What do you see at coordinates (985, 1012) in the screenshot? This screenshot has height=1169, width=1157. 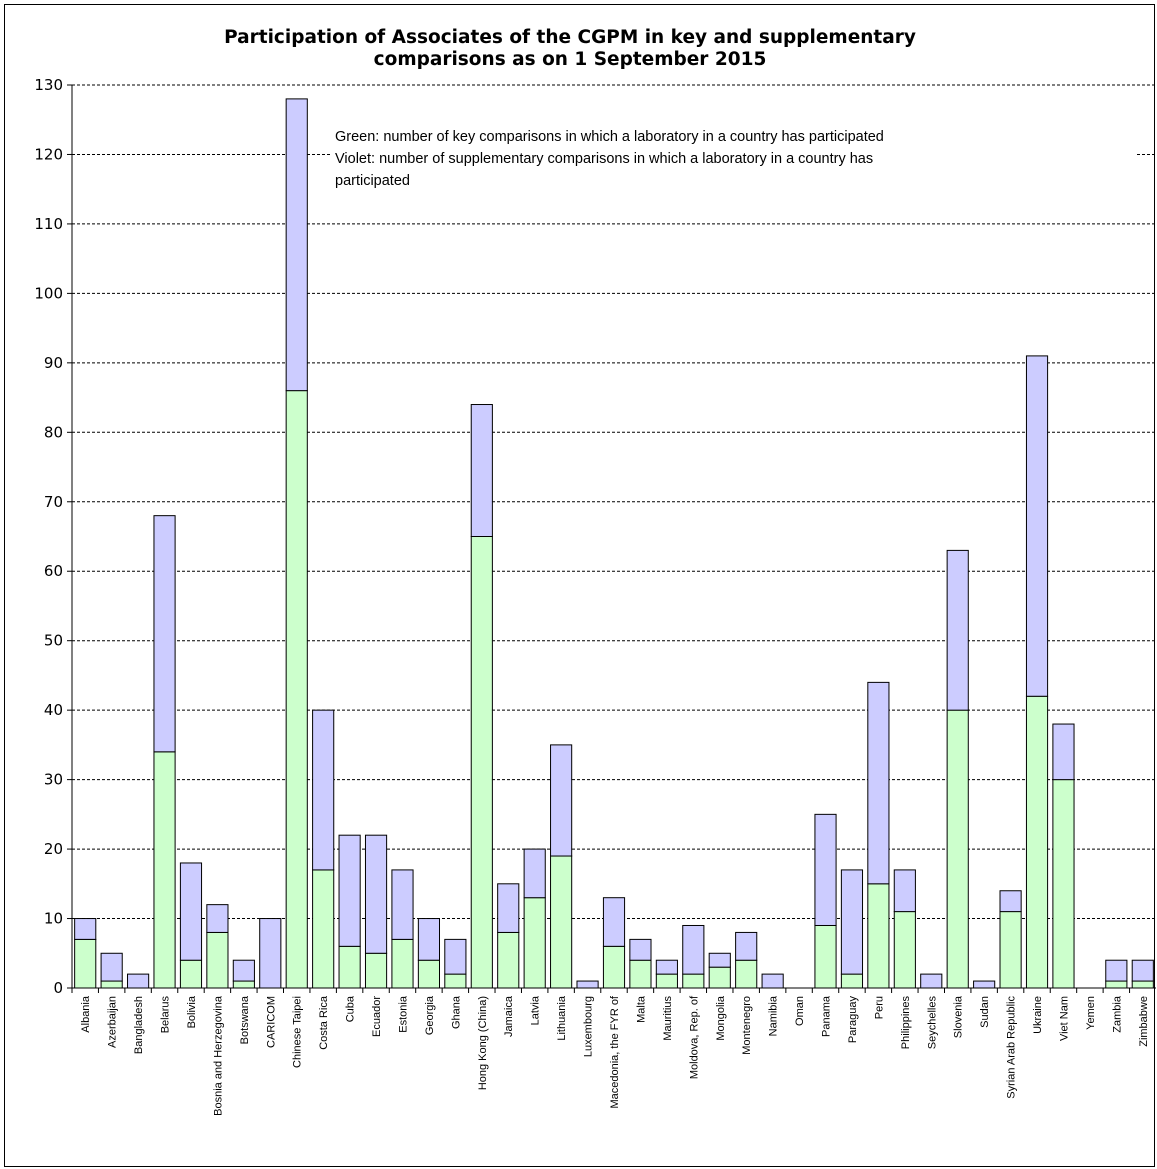 I see `category-label: Sudan` at bounding box center [985, 1012].